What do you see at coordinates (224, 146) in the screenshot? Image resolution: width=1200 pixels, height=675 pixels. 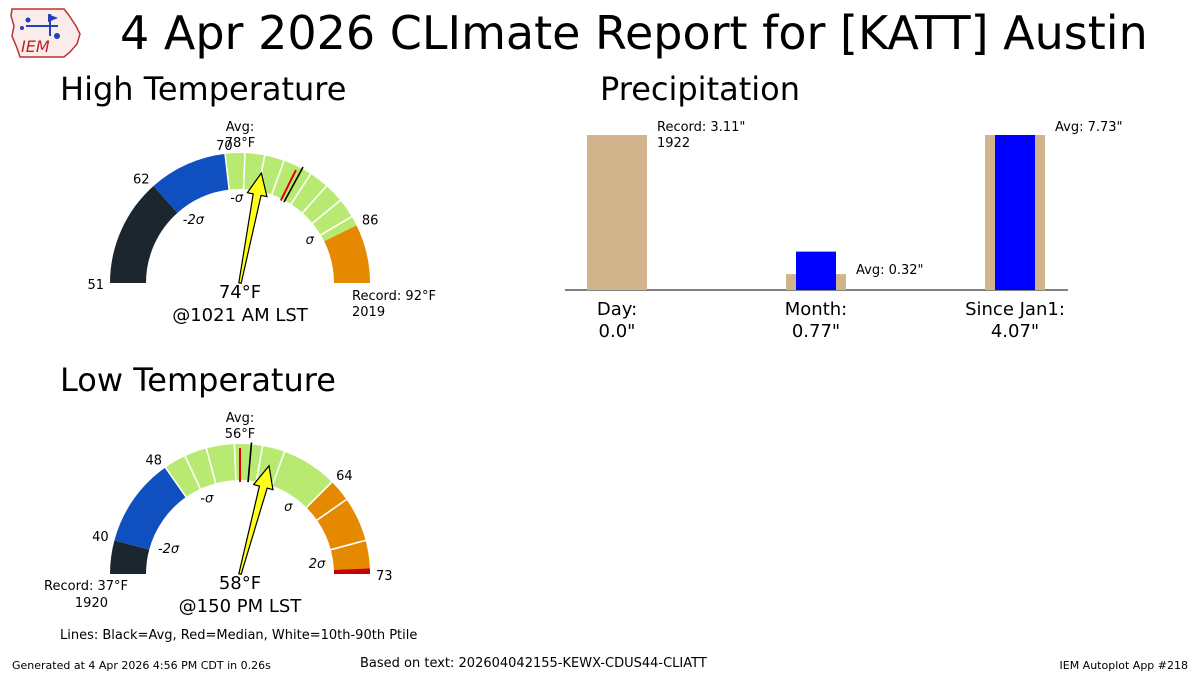 I see `gauge-tick-label: 70` at bounding box center [224, 146].